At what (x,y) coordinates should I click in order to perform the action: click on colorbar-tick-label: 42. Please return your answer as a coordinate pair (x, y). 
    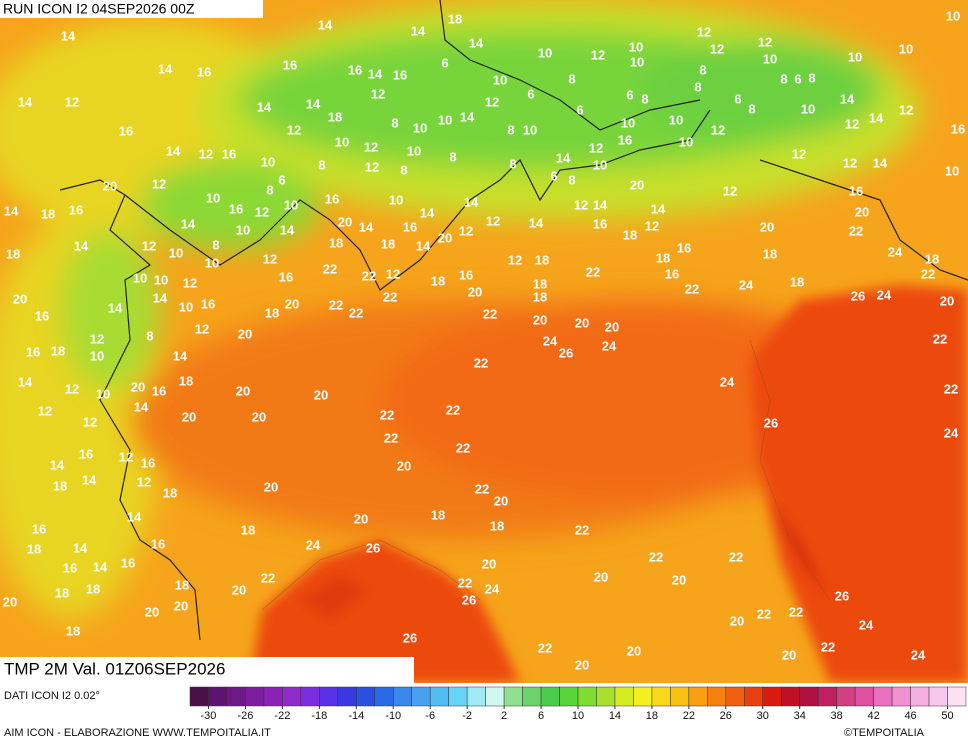
    Looking at the image, I should click on (873, 716).